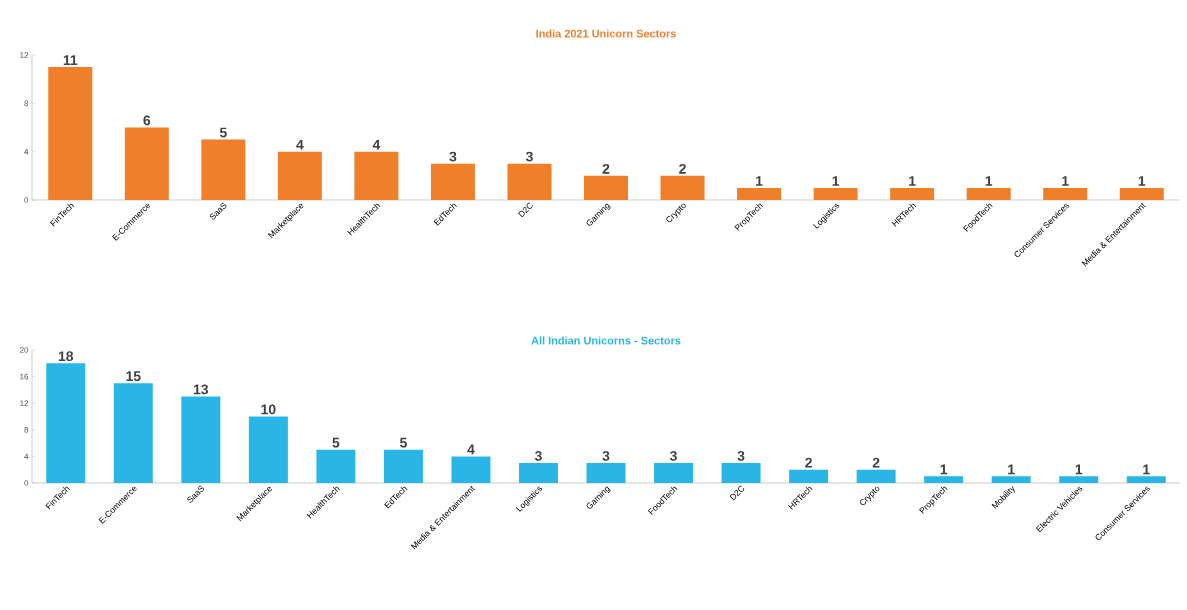 Image resolution: width=1187 pixels, height=610 pixels. Describe the element at coordinates (70, 60) in the screenshot. I see `data-label: 11` at that location.